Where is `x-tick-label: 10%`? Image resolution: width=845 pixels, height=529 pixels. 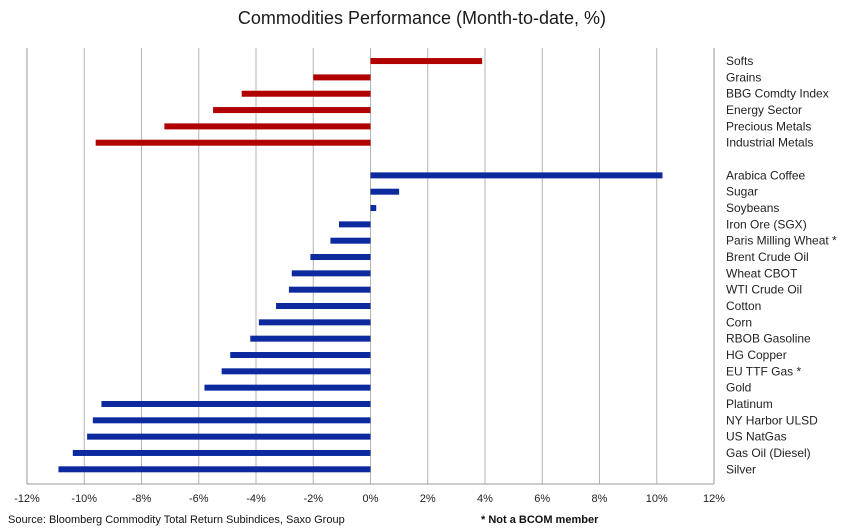 x-tick-label: 10% is located at coordinates (657, 499).